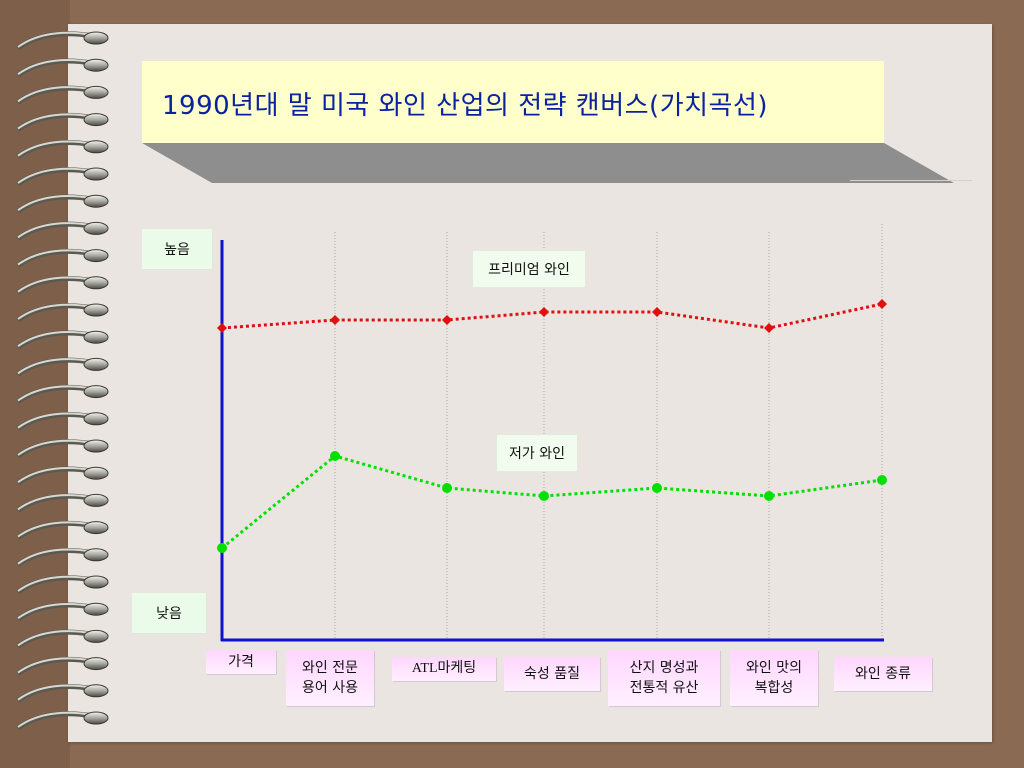  I want to click on x-tick-price: 가격, so click(241, 662).